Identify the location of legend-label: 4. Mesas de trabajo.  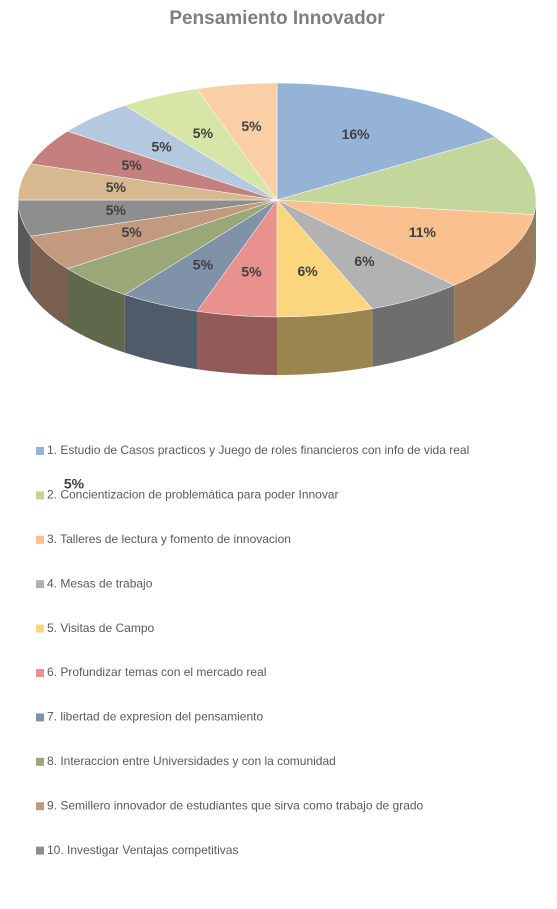
(100, 583).